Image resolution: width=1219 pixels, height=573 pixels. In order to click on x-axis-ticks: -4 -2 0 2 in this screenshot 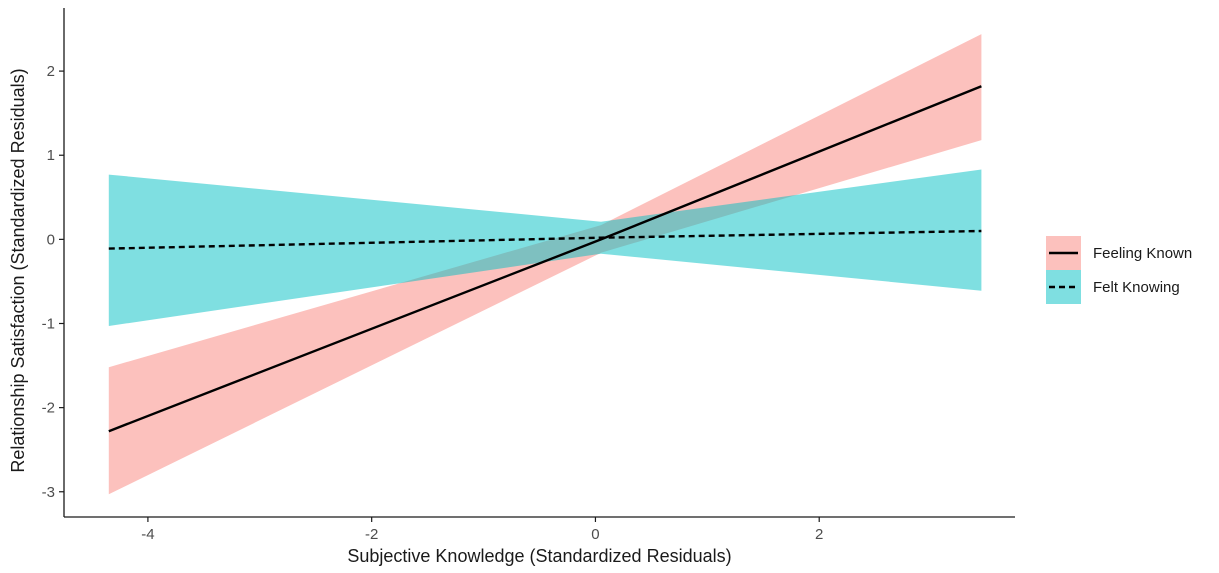, I will do `click(482, 530)`.